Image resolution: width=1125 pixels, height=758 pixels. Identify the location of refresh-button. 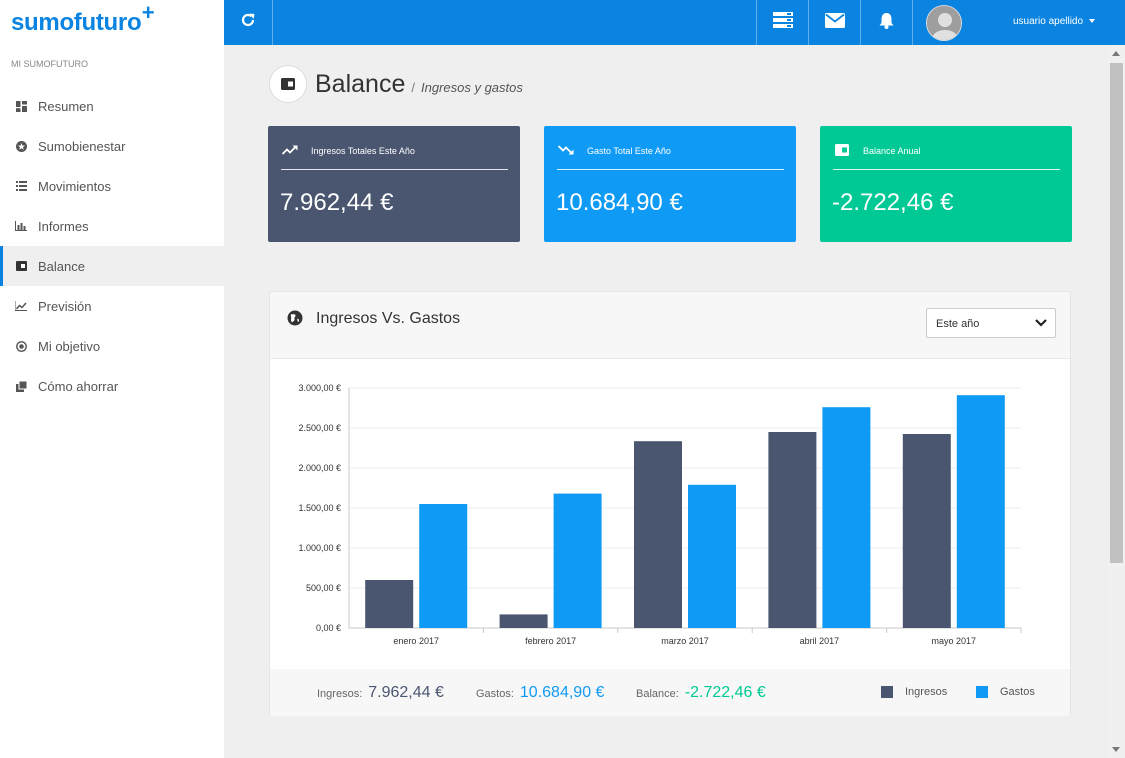
(248, 22).